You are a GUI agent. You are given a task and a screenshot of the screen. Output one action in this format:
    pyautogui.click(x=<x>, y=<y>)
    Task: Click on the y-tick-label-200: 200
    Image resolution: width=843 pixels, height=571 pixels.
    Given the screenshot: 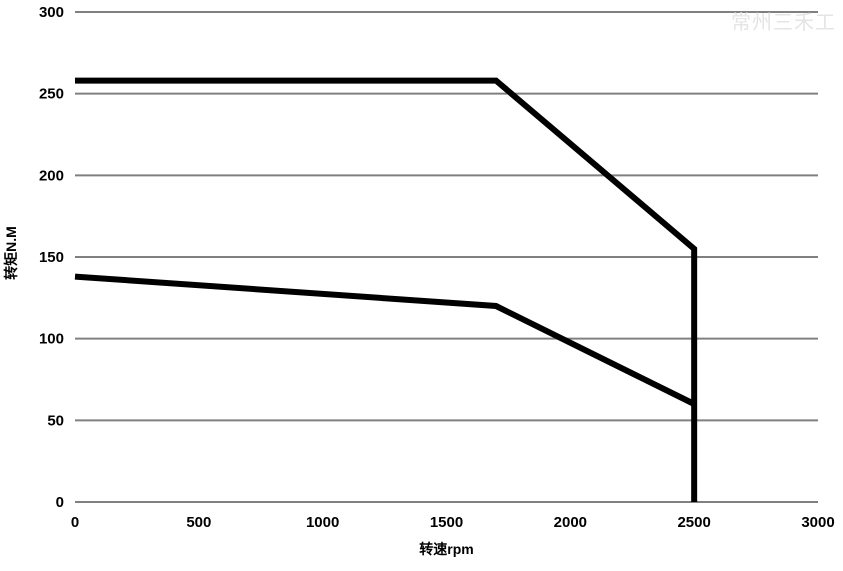 What is the action you would take?
    pyautogui.click(x=51, y=175)
    